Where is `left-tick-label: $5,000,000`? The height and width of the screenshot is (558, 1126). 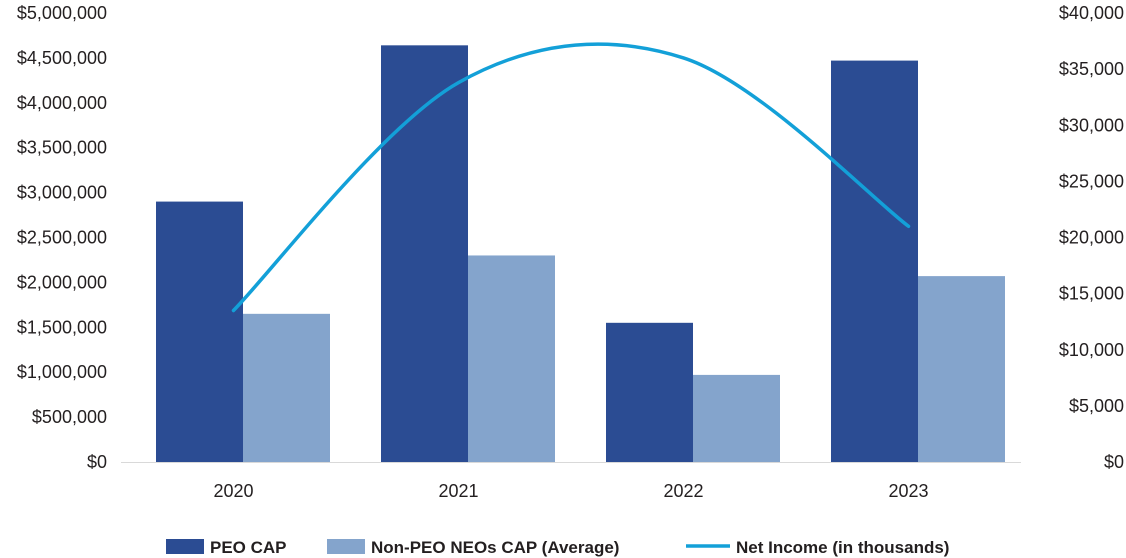 left-tick-label: $5,000,000 is located at coordinates (62, 13).